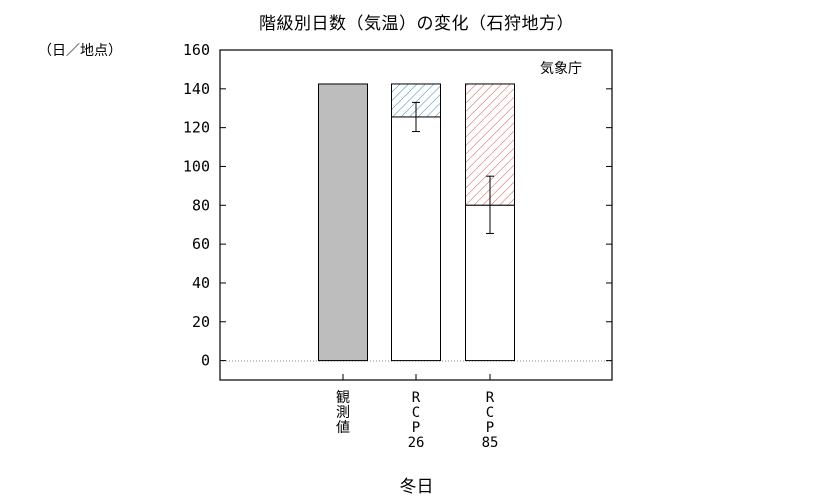 The image size is (833, 498). Describe the element at coordinates (416, 24) in the screenshot. I see `chart-title: 階級別日数（気温）の変化（石狩地方）` at that location.